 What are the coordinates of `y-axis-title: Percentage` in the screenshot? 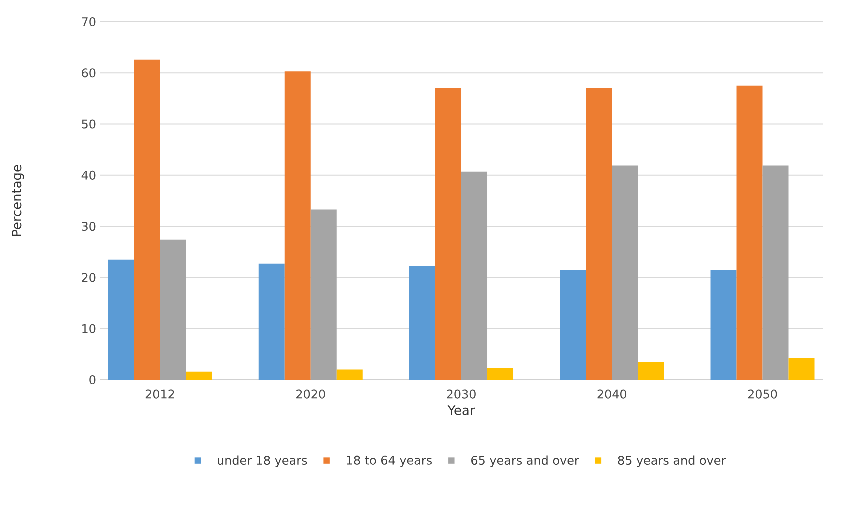 It's located at (18, 200).